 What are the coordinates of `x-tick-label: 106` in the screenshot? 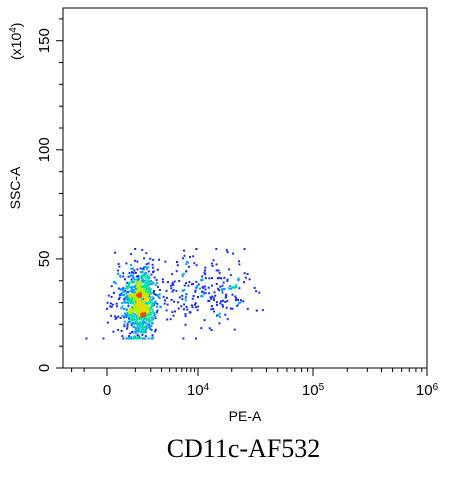 It's located at (427, 391).